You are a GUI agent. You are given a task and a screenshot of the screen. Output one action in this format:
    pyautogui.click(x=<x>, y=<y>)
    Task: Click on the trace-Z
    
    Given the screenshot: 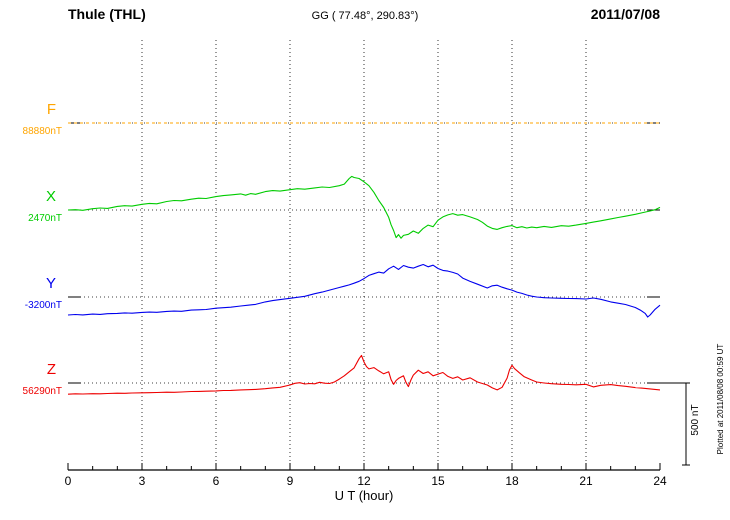 What is the action you would take?
    pyautogui.click(x=364, y=374)
    